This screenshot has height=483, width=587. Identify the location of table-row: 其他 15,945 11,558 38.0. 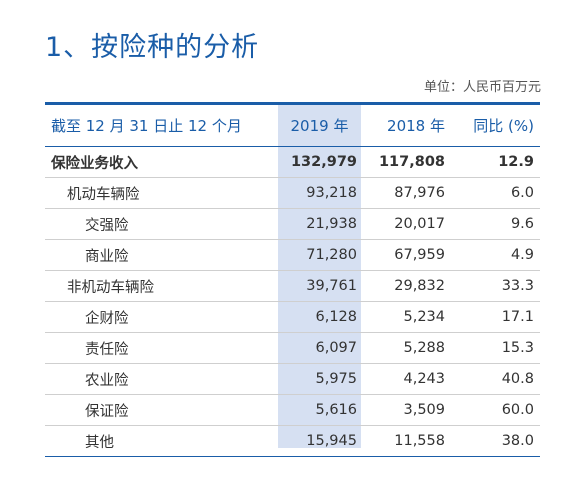
(292, 441).